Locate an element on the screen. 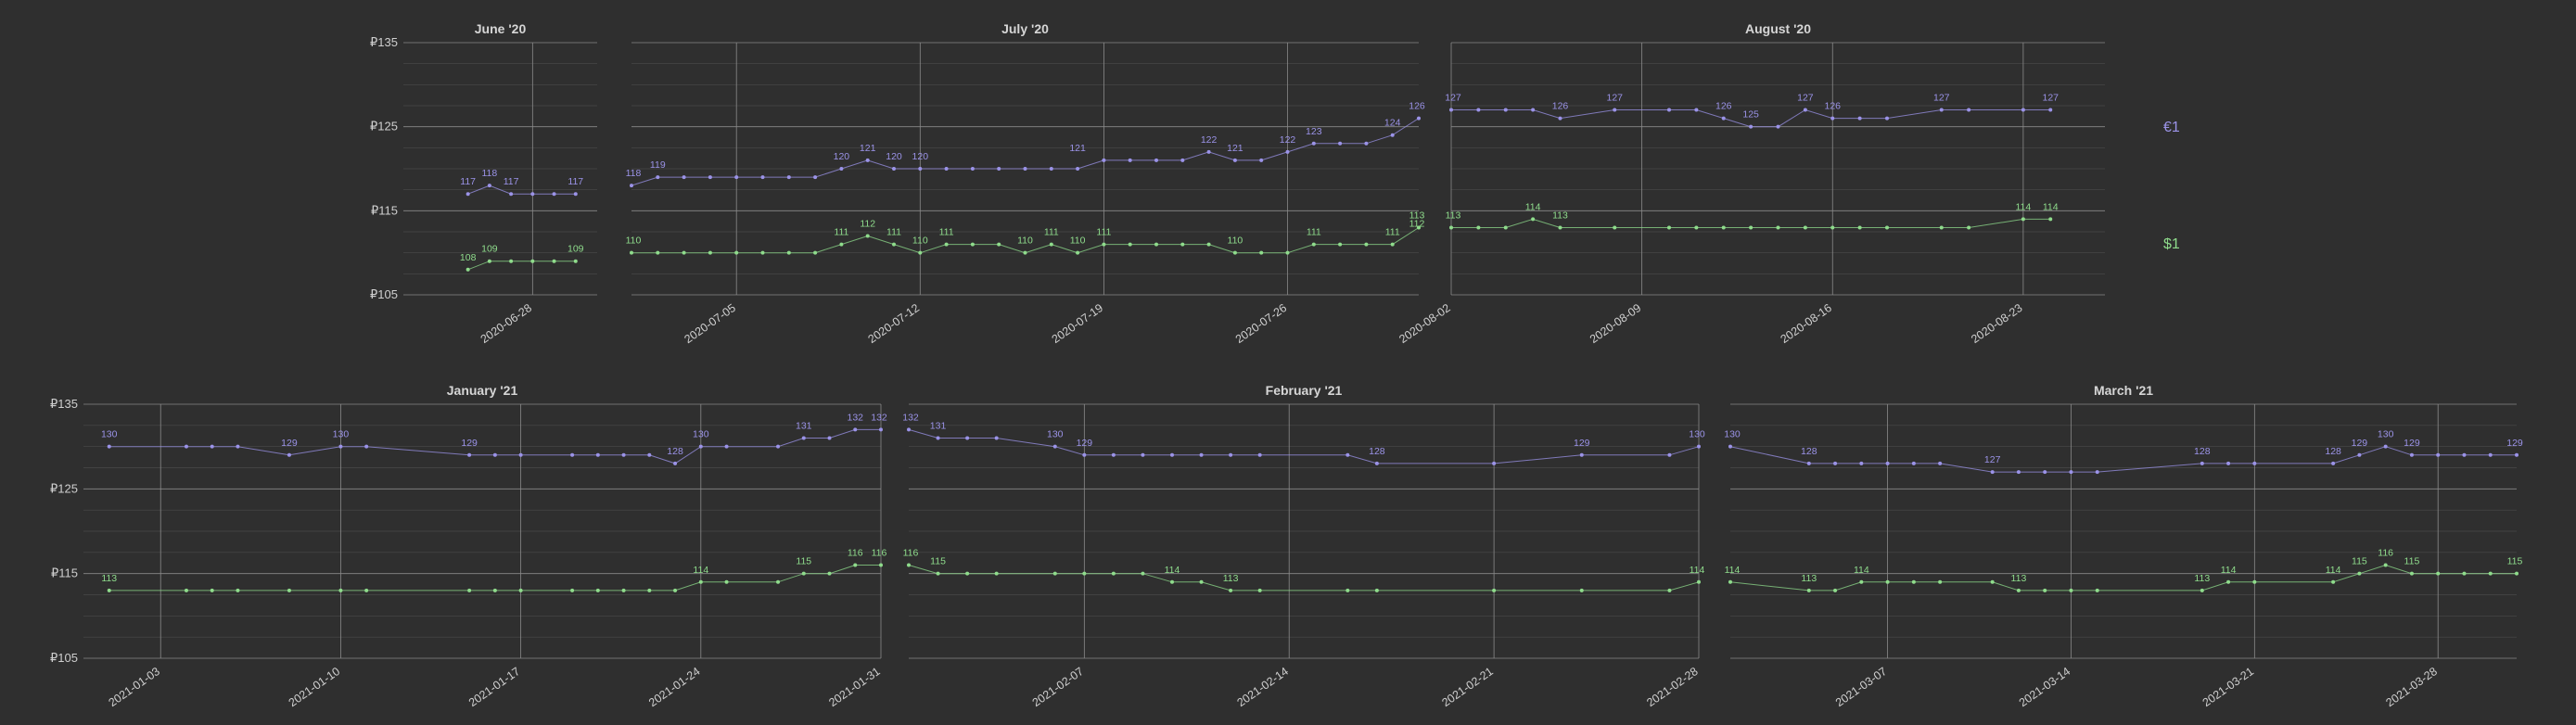 The width and height of the screenshot is (2576, 725). data-label: 109 is located at coordinates (489, 249).